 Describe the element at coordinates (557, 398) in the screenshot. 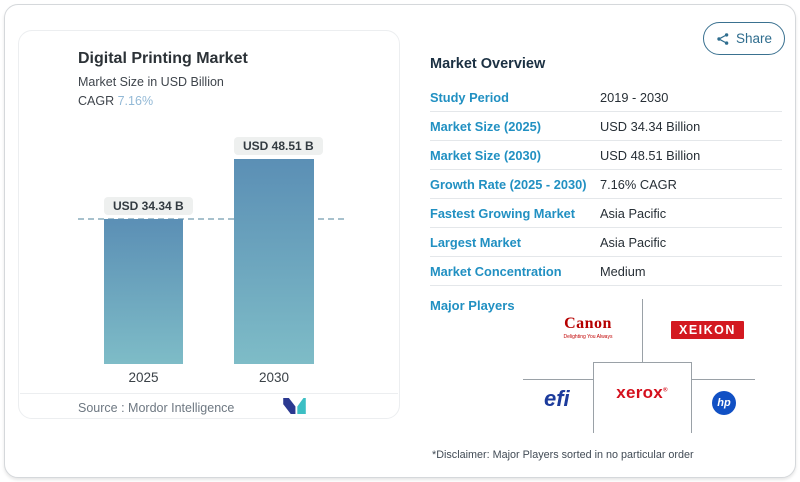

I see `efi-logo: efi` at that location.